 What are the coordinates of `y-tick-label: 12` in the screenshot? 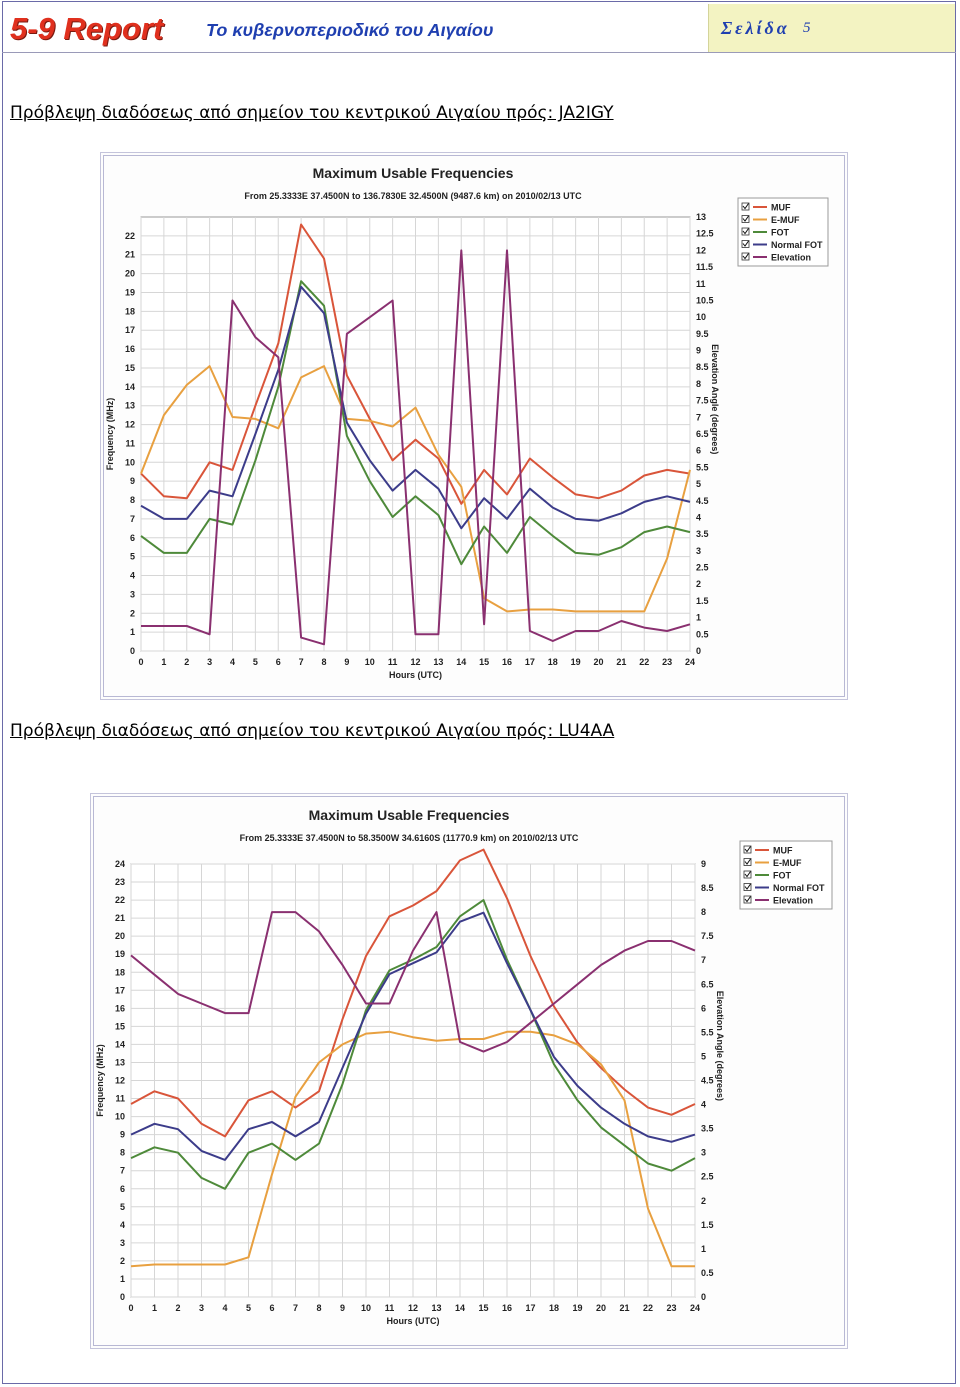 It's located at (130, 425).